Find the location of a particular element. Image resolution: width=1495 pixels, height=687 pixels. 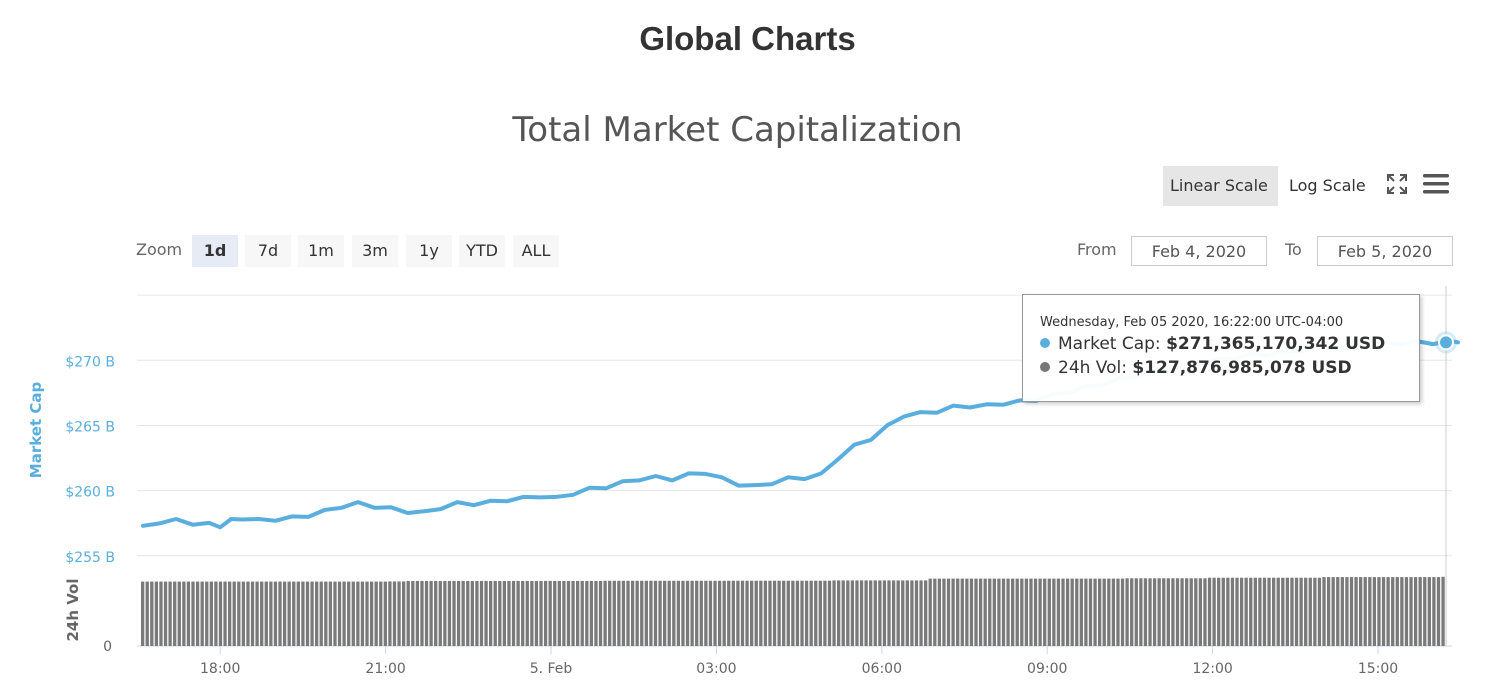

linear-scale-button: Linear Scale is located at coordinates (1220, 186).